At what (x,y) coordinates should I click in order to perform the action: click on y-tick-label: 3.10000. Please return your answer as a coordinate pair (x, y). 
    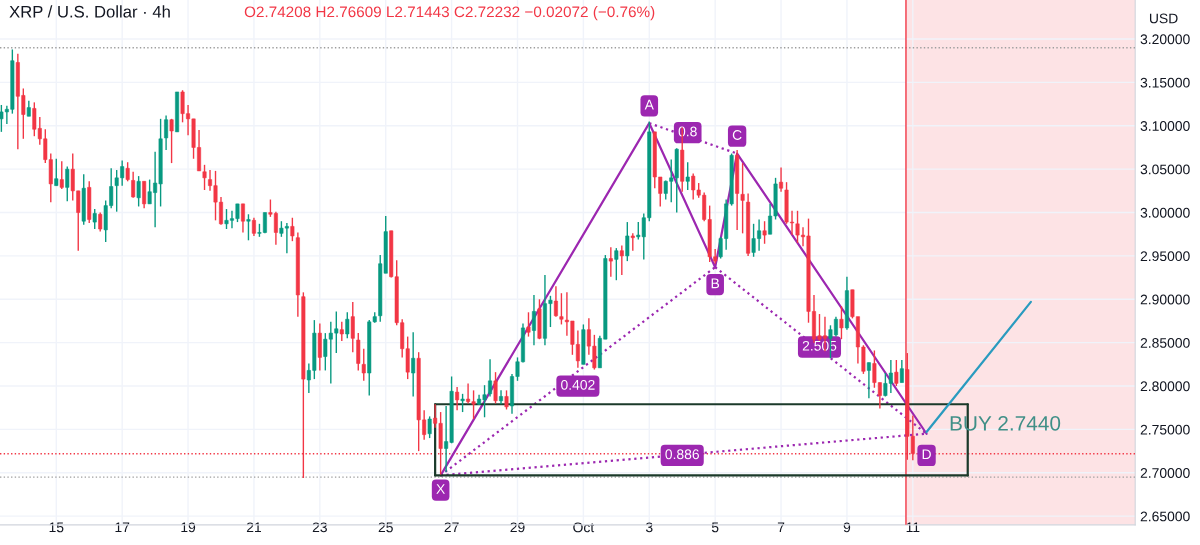
    Looking at the image, I should click on (1165, 126).